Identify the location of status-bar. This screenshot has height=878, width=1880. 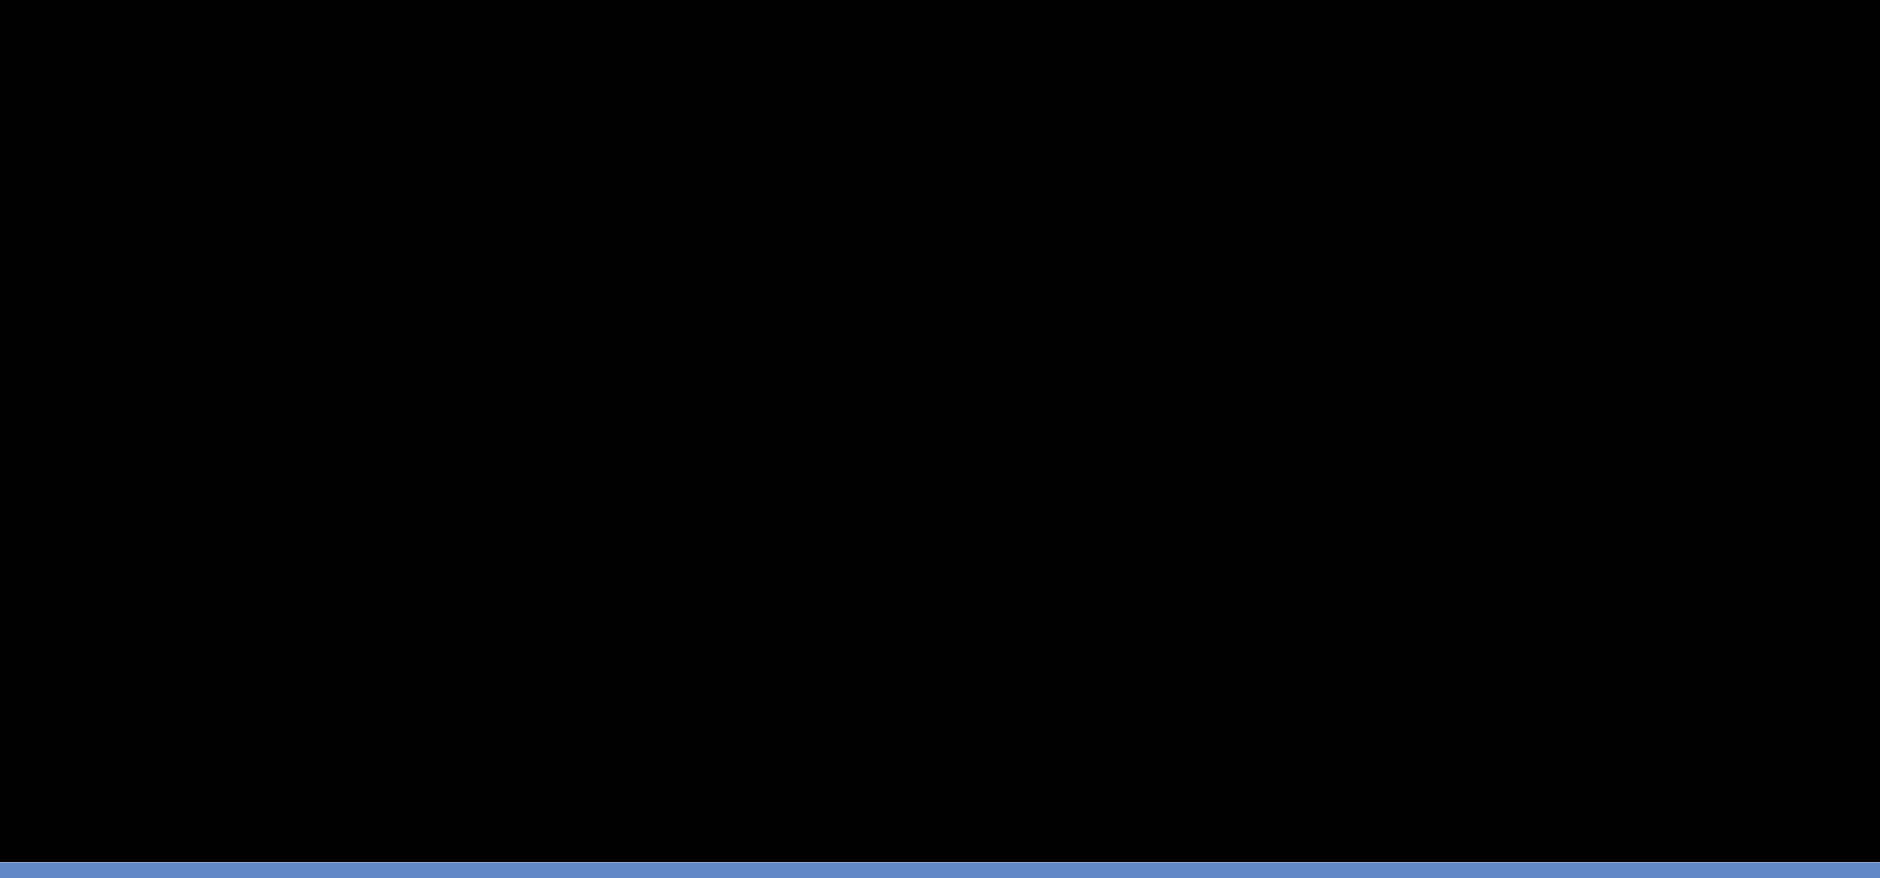
(940, 870).